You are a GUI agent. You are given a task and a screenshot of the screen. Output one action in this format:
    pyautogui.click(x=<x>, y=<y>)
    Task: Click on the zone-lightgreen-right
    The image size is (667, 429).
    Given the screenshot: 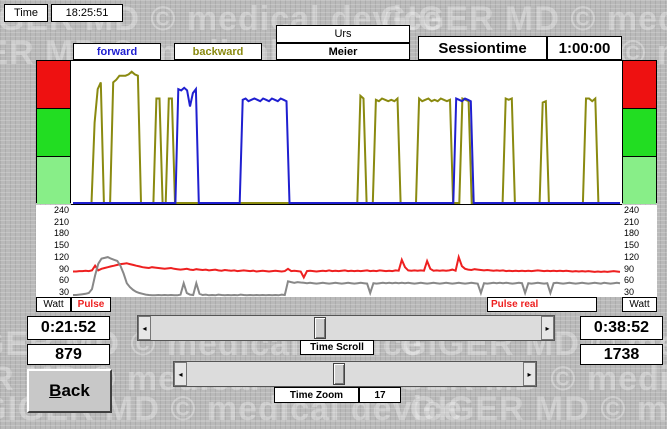 What is the action you would take?
    pyautogui.click(x=639, y=180)
    